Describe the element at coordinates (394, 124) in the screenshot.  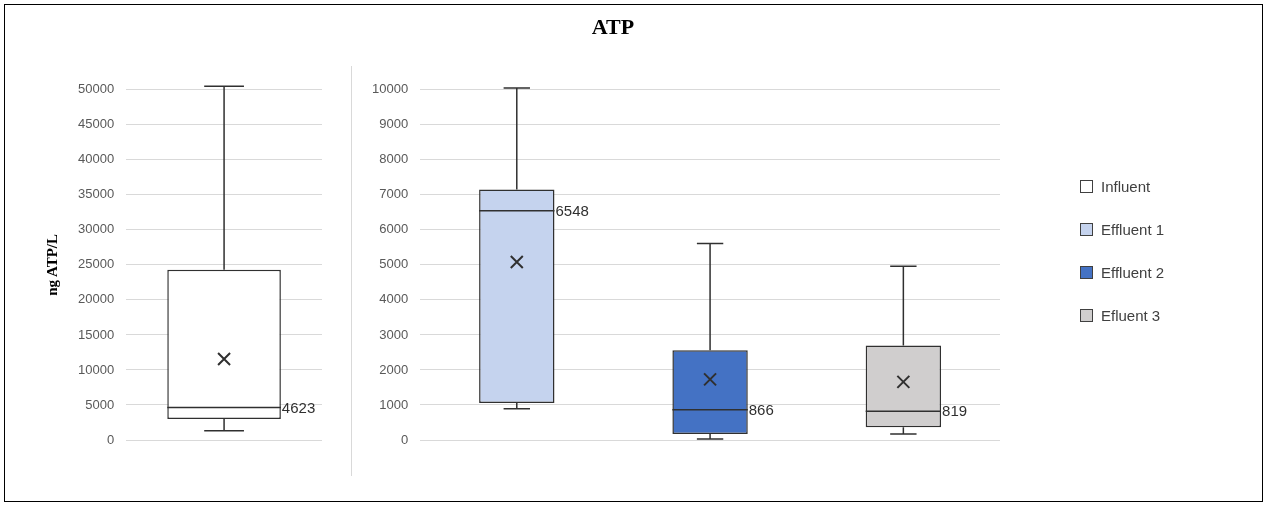
I see `y-tick-label: 9000` at that location.